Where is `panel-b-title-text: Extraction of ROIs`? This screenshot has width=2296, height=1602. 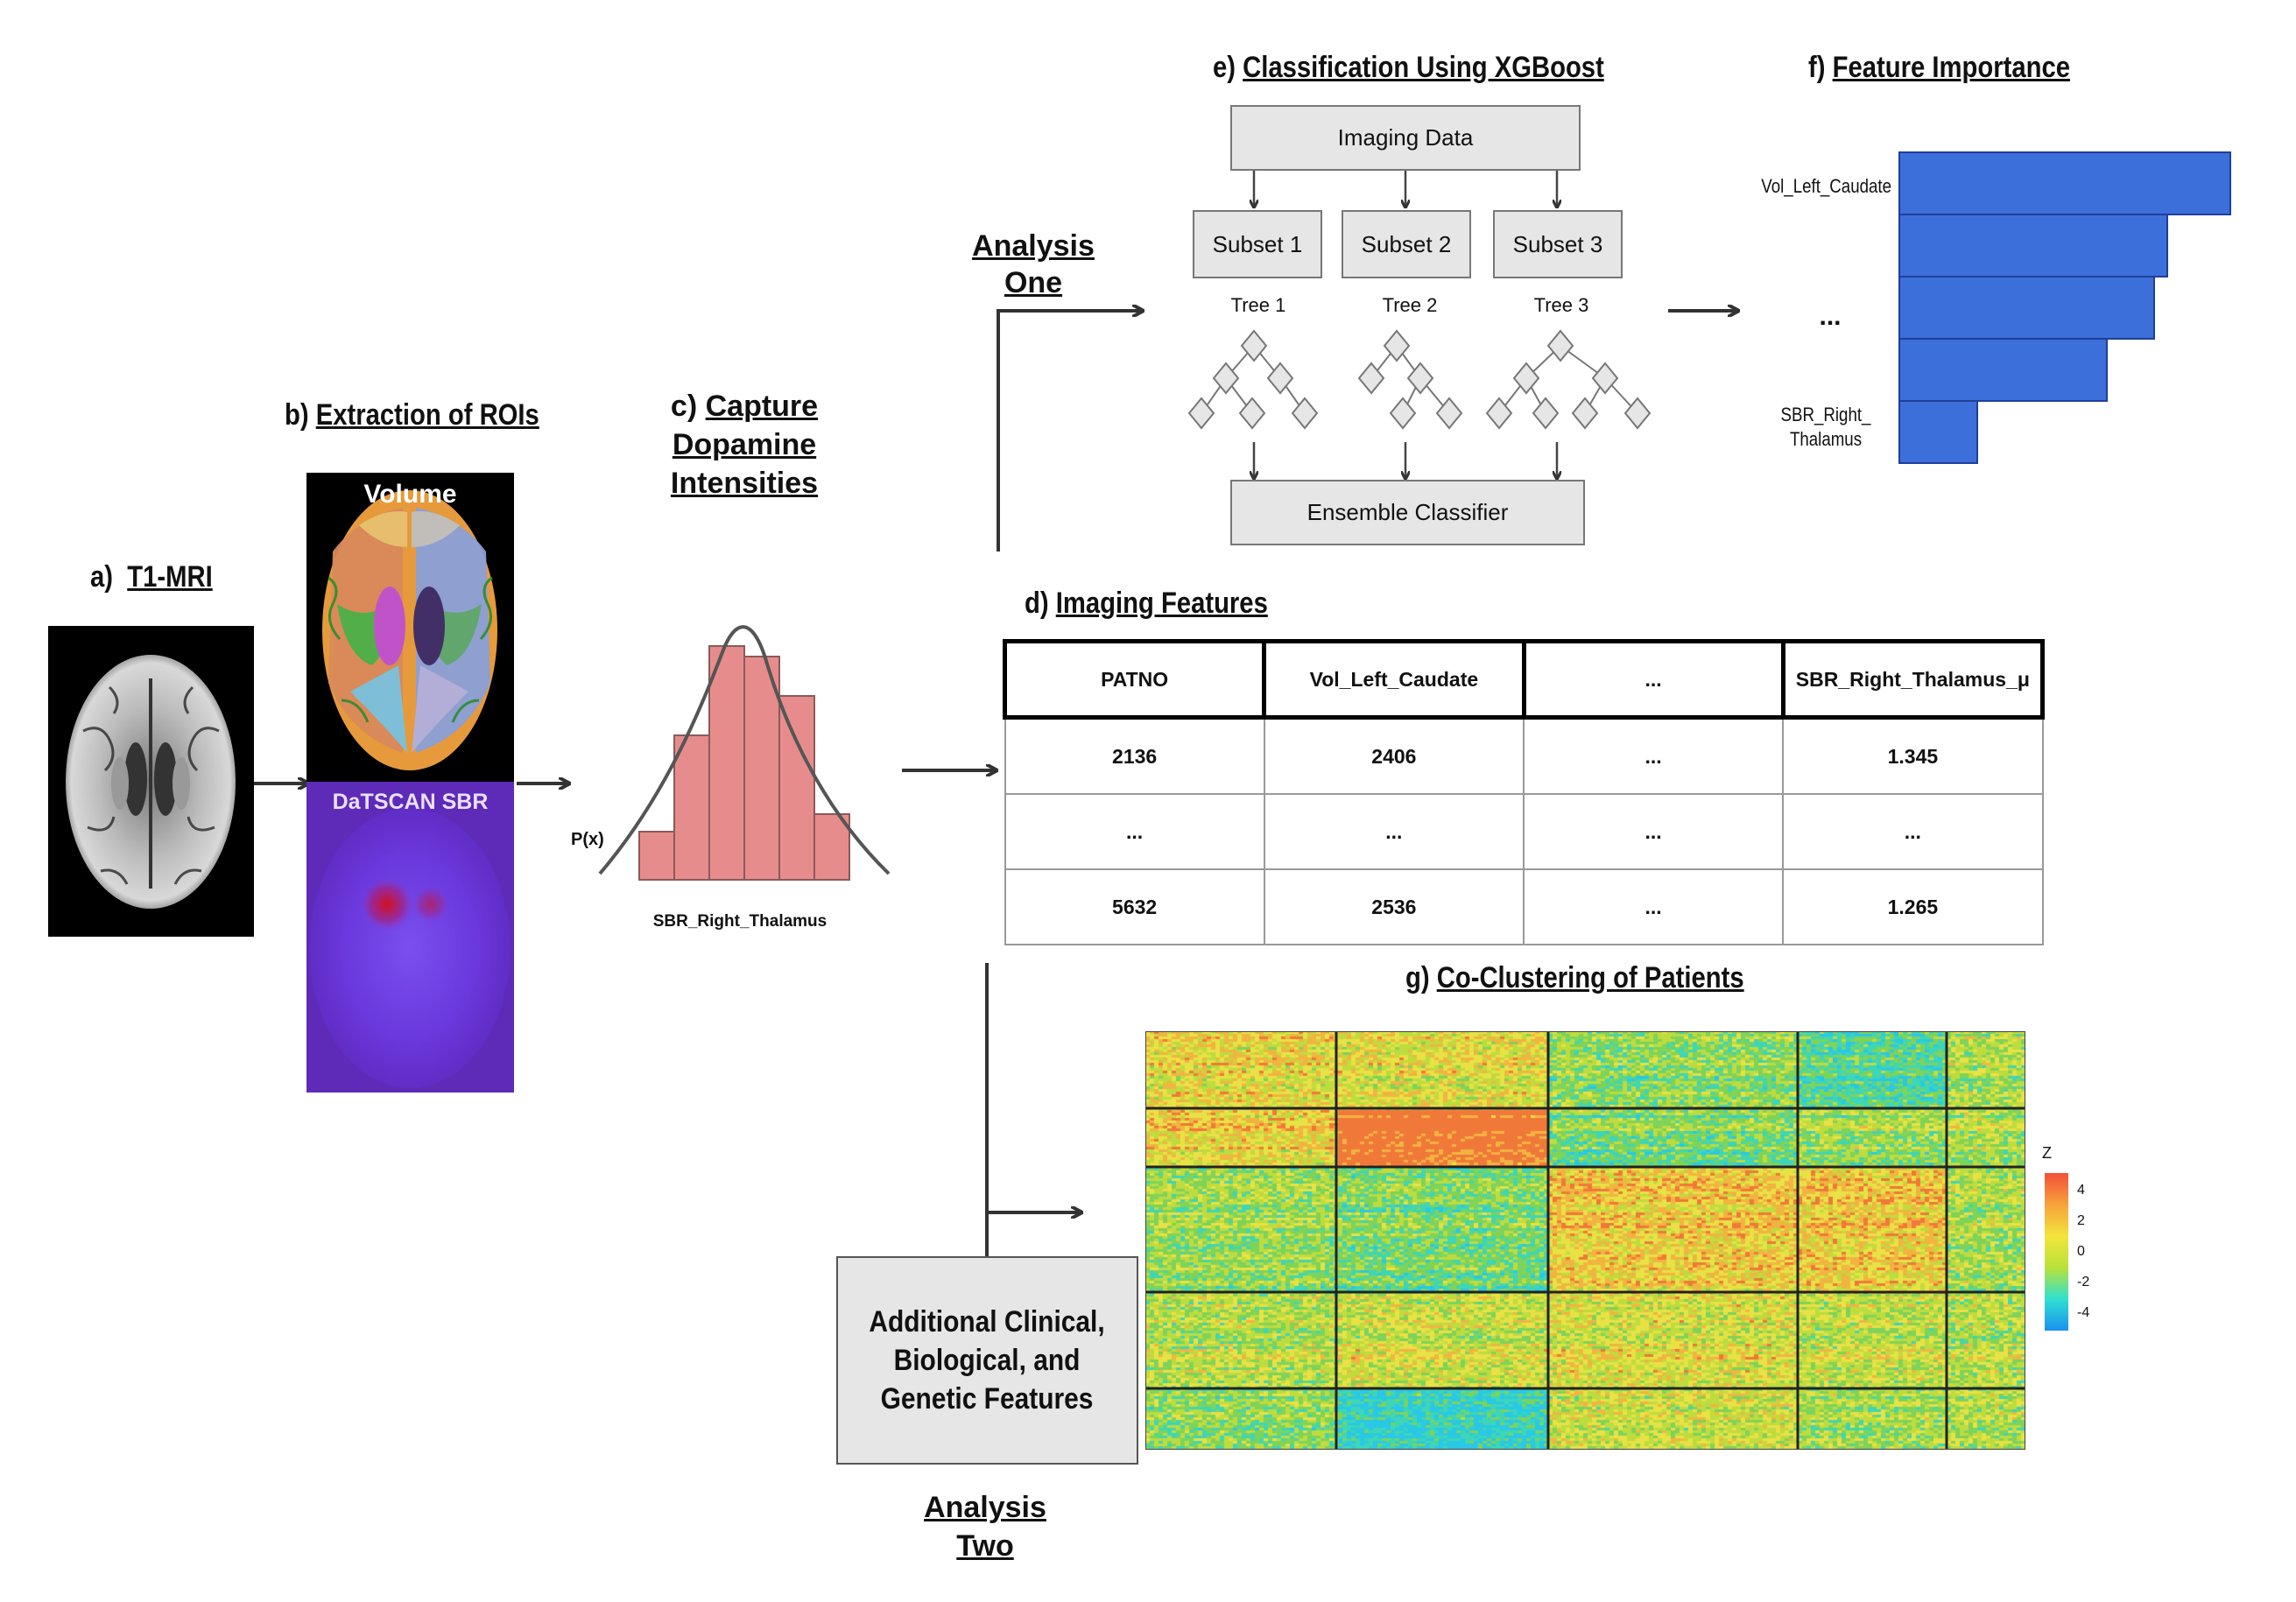 panel-b-title-text: Extraction of ROIs is located at coordinates (427, 415).